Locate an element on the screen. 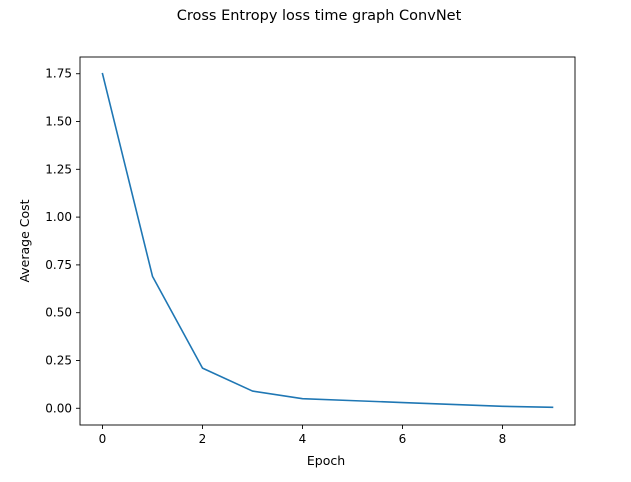 This screenshot has height=482, width=631. x-tick-label: 6 is located at coordinates (403, 439).